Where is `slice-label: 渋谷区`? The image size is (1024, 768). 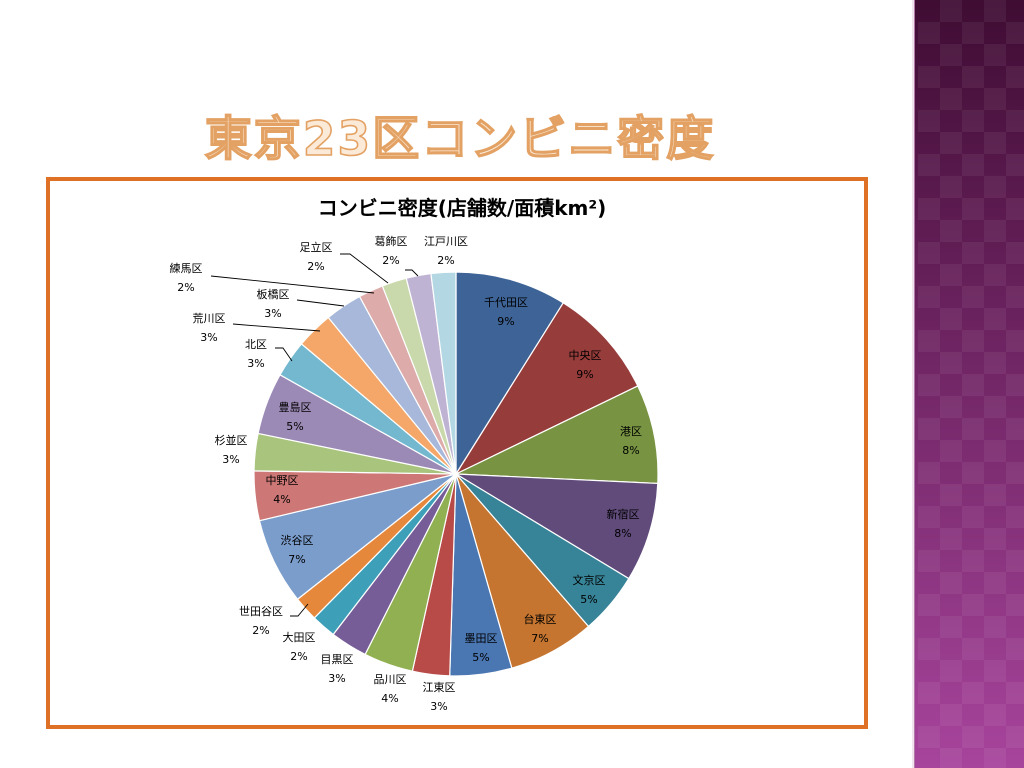 slice-label: 渋谷区 is located at coordinates (297, 540).